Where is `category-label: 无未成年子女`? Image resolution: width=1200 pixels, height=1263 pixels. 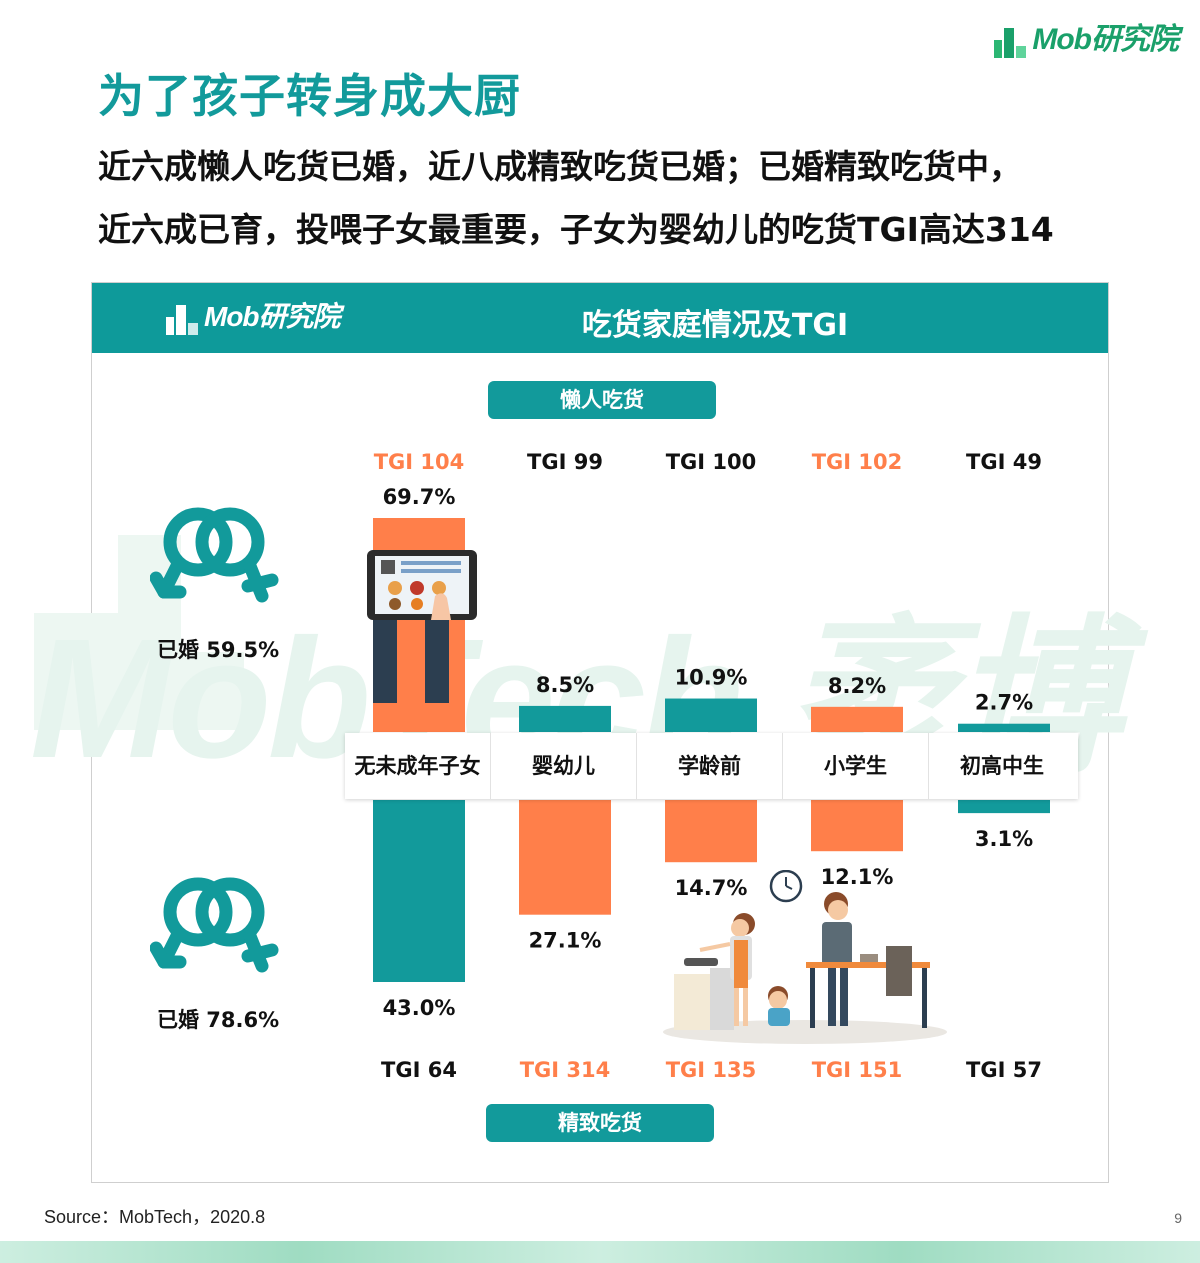
category-label: 无未成年子女 is located at coordinates (418, 766).